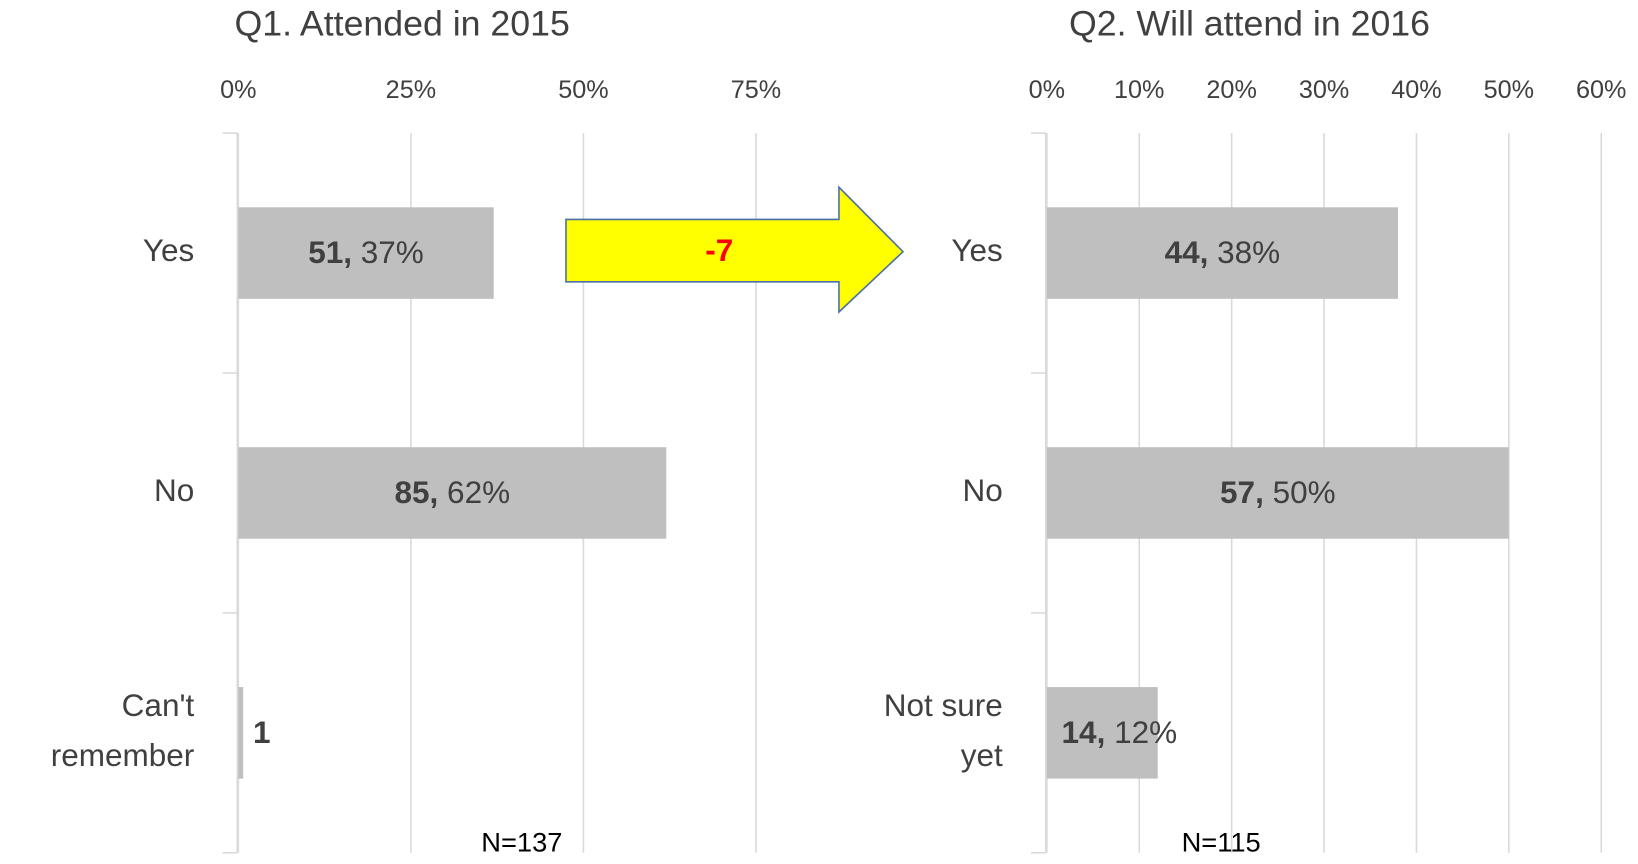 This screenshot has height=864, width=1638. What do you see at coordinates (1120, 732) in the screenshot?
I see `value-label: 14, 12%` at bounding box center [1120, 732].